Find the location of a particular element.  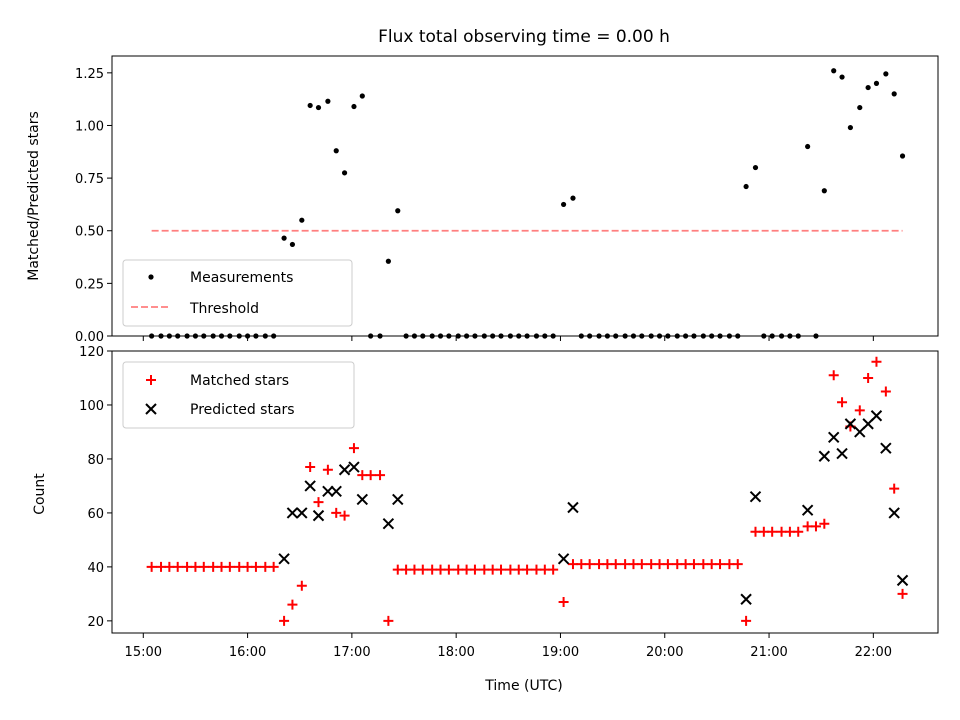

bottom-legend-box is located at coordinates (238, 395).